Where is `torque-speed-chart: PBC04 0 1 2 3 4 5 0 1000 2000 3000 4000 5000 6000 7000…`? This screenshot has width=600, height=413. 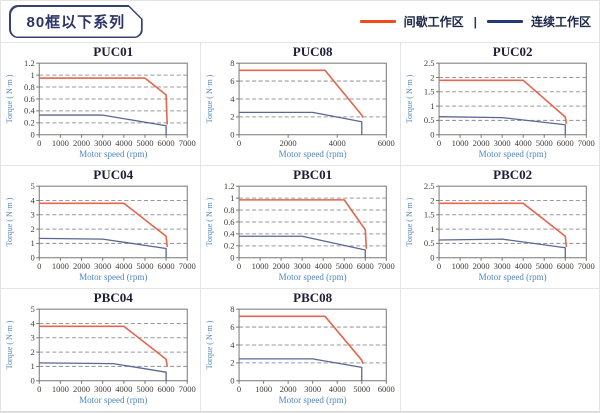 torque-speed-chart: PBC04 0 1 2 3 4 5 0 1000 2000 3000 4000 5000 6000 7000… is located at coordinates (100, 347).